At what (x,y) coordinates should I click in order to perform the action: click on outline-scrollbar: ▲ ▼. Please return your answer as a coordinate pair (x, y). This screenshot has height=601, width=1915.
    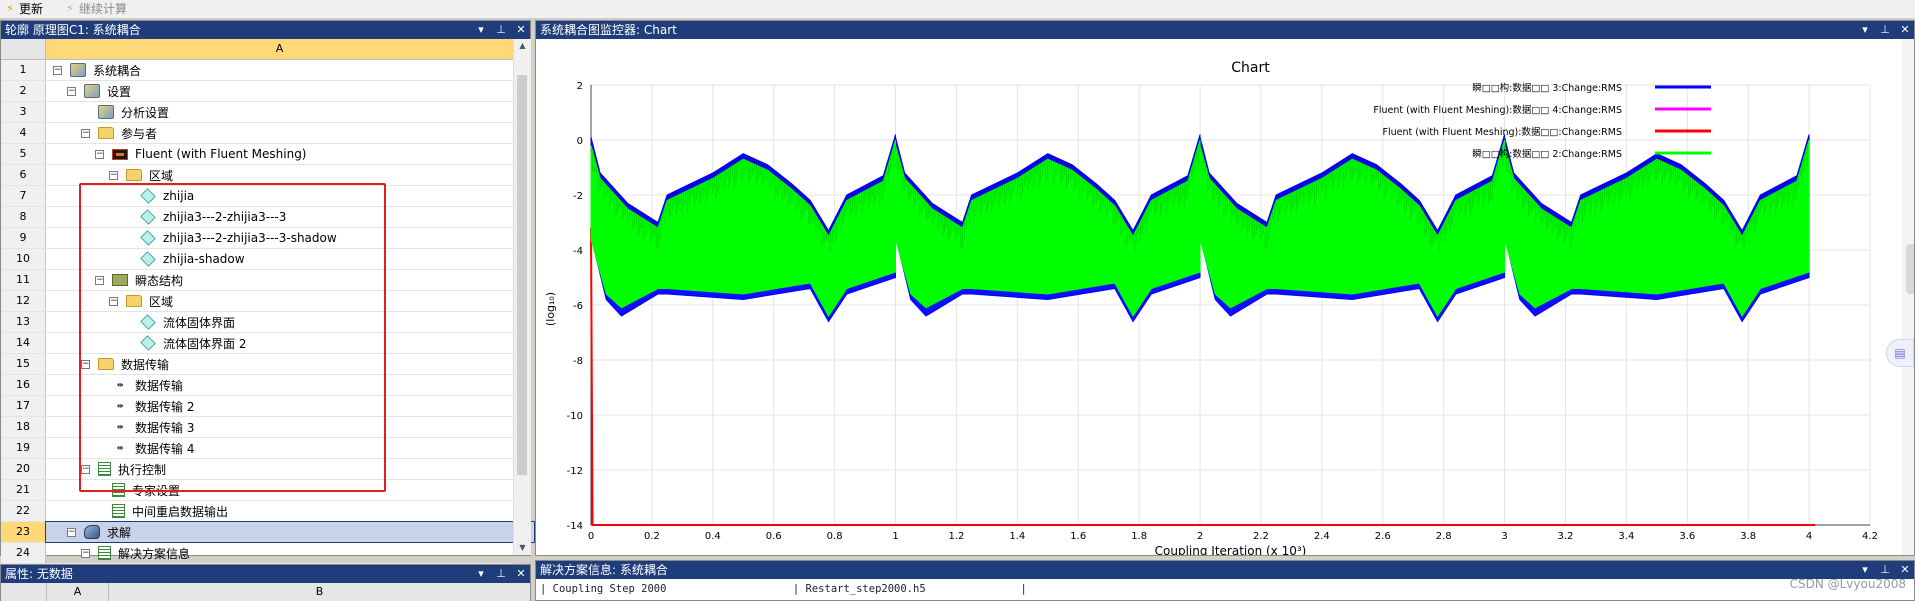
    Looking at the image, I should click on (522, 297).